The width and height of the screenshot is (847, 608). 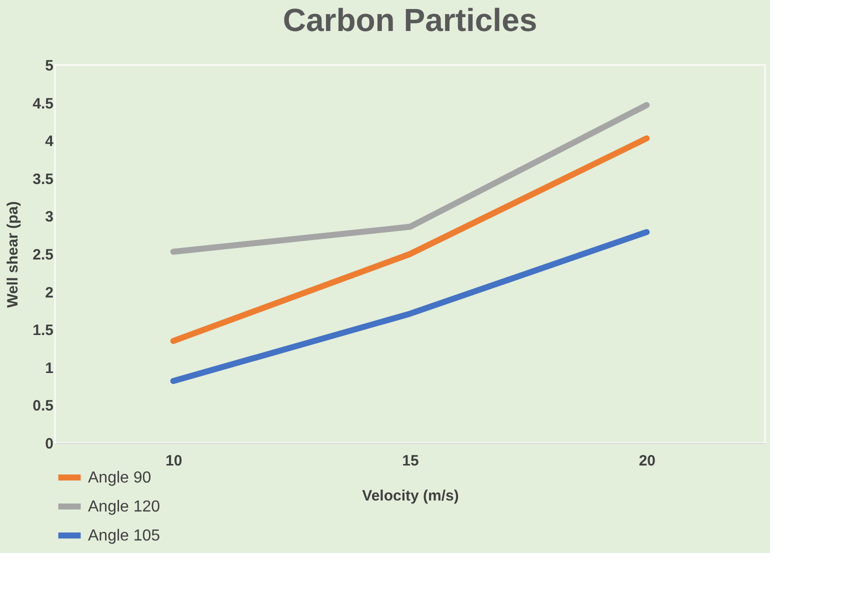 What do you see at coordinates (49, 444) in the screenshot?
I see `y-tick-label: 0` at bounding box center [49, 444].